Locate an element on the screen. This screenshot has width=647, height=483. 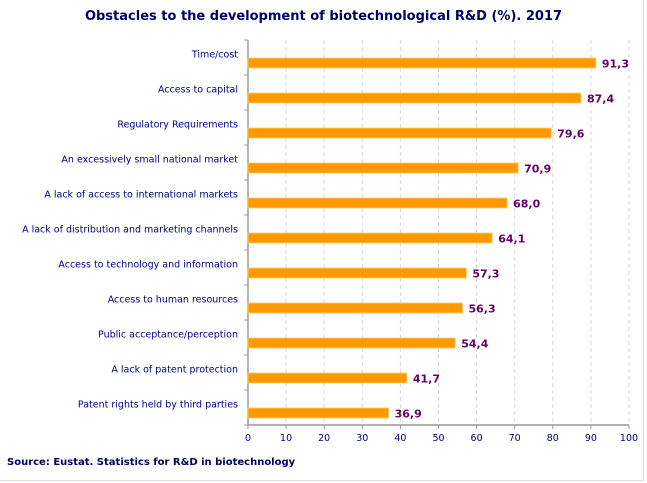
value-label: 68,0 is located at coordinates (526, 204).